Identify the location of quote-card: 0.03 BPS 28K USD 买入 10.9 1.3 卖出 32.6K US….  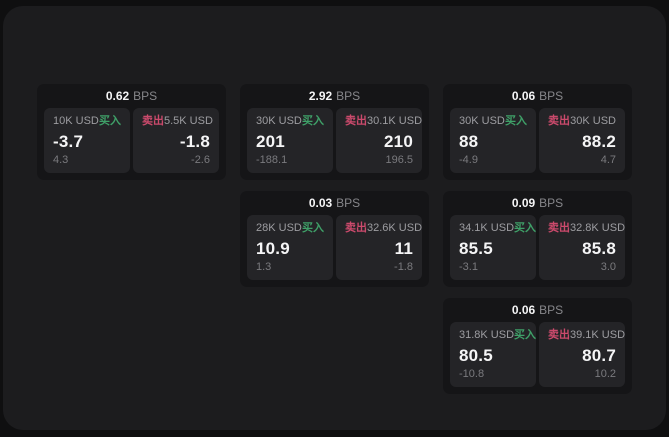
(334, 239).